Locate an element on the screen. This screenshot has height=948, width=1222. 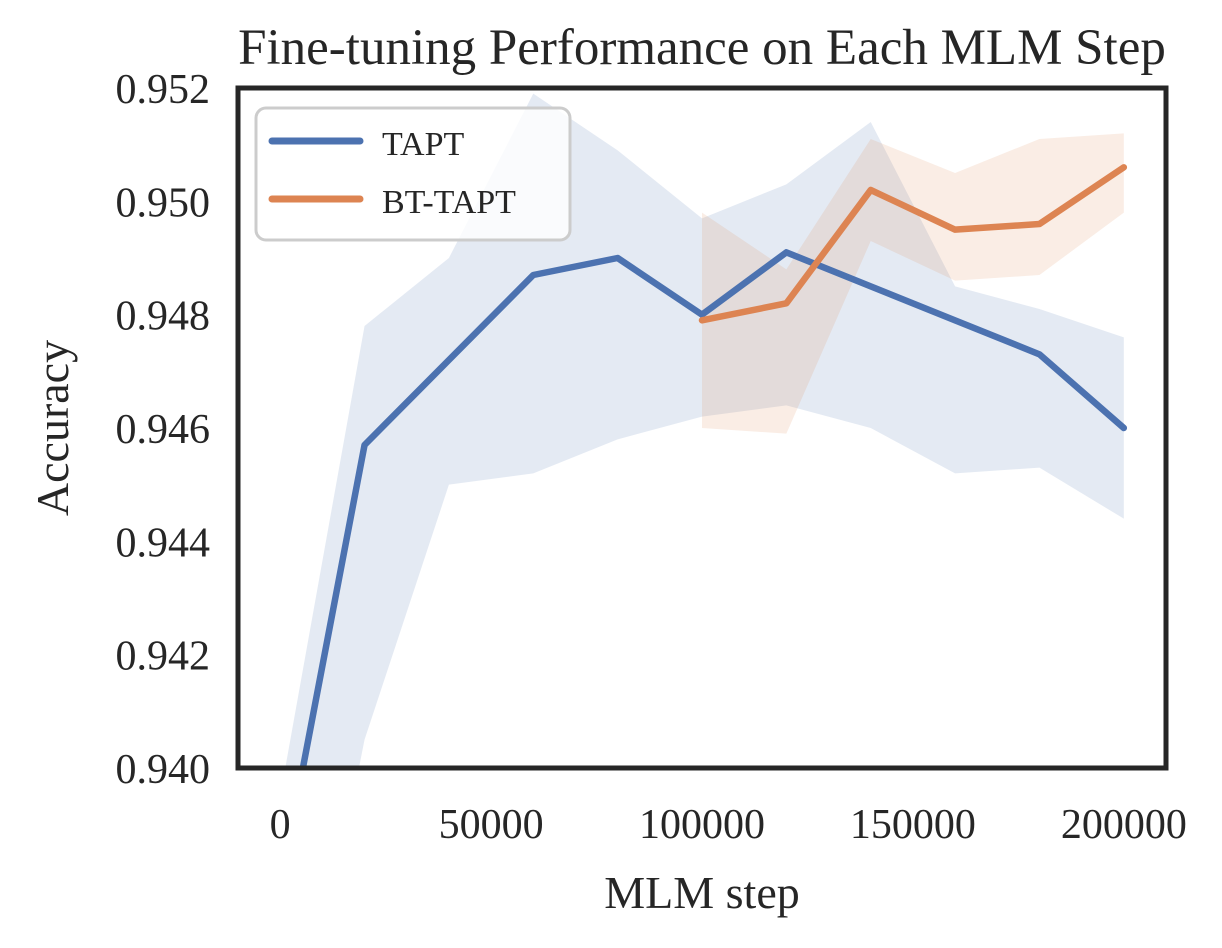
legend-label-bt-tapt: BT-TAPT is located at coordinates (449, 202).